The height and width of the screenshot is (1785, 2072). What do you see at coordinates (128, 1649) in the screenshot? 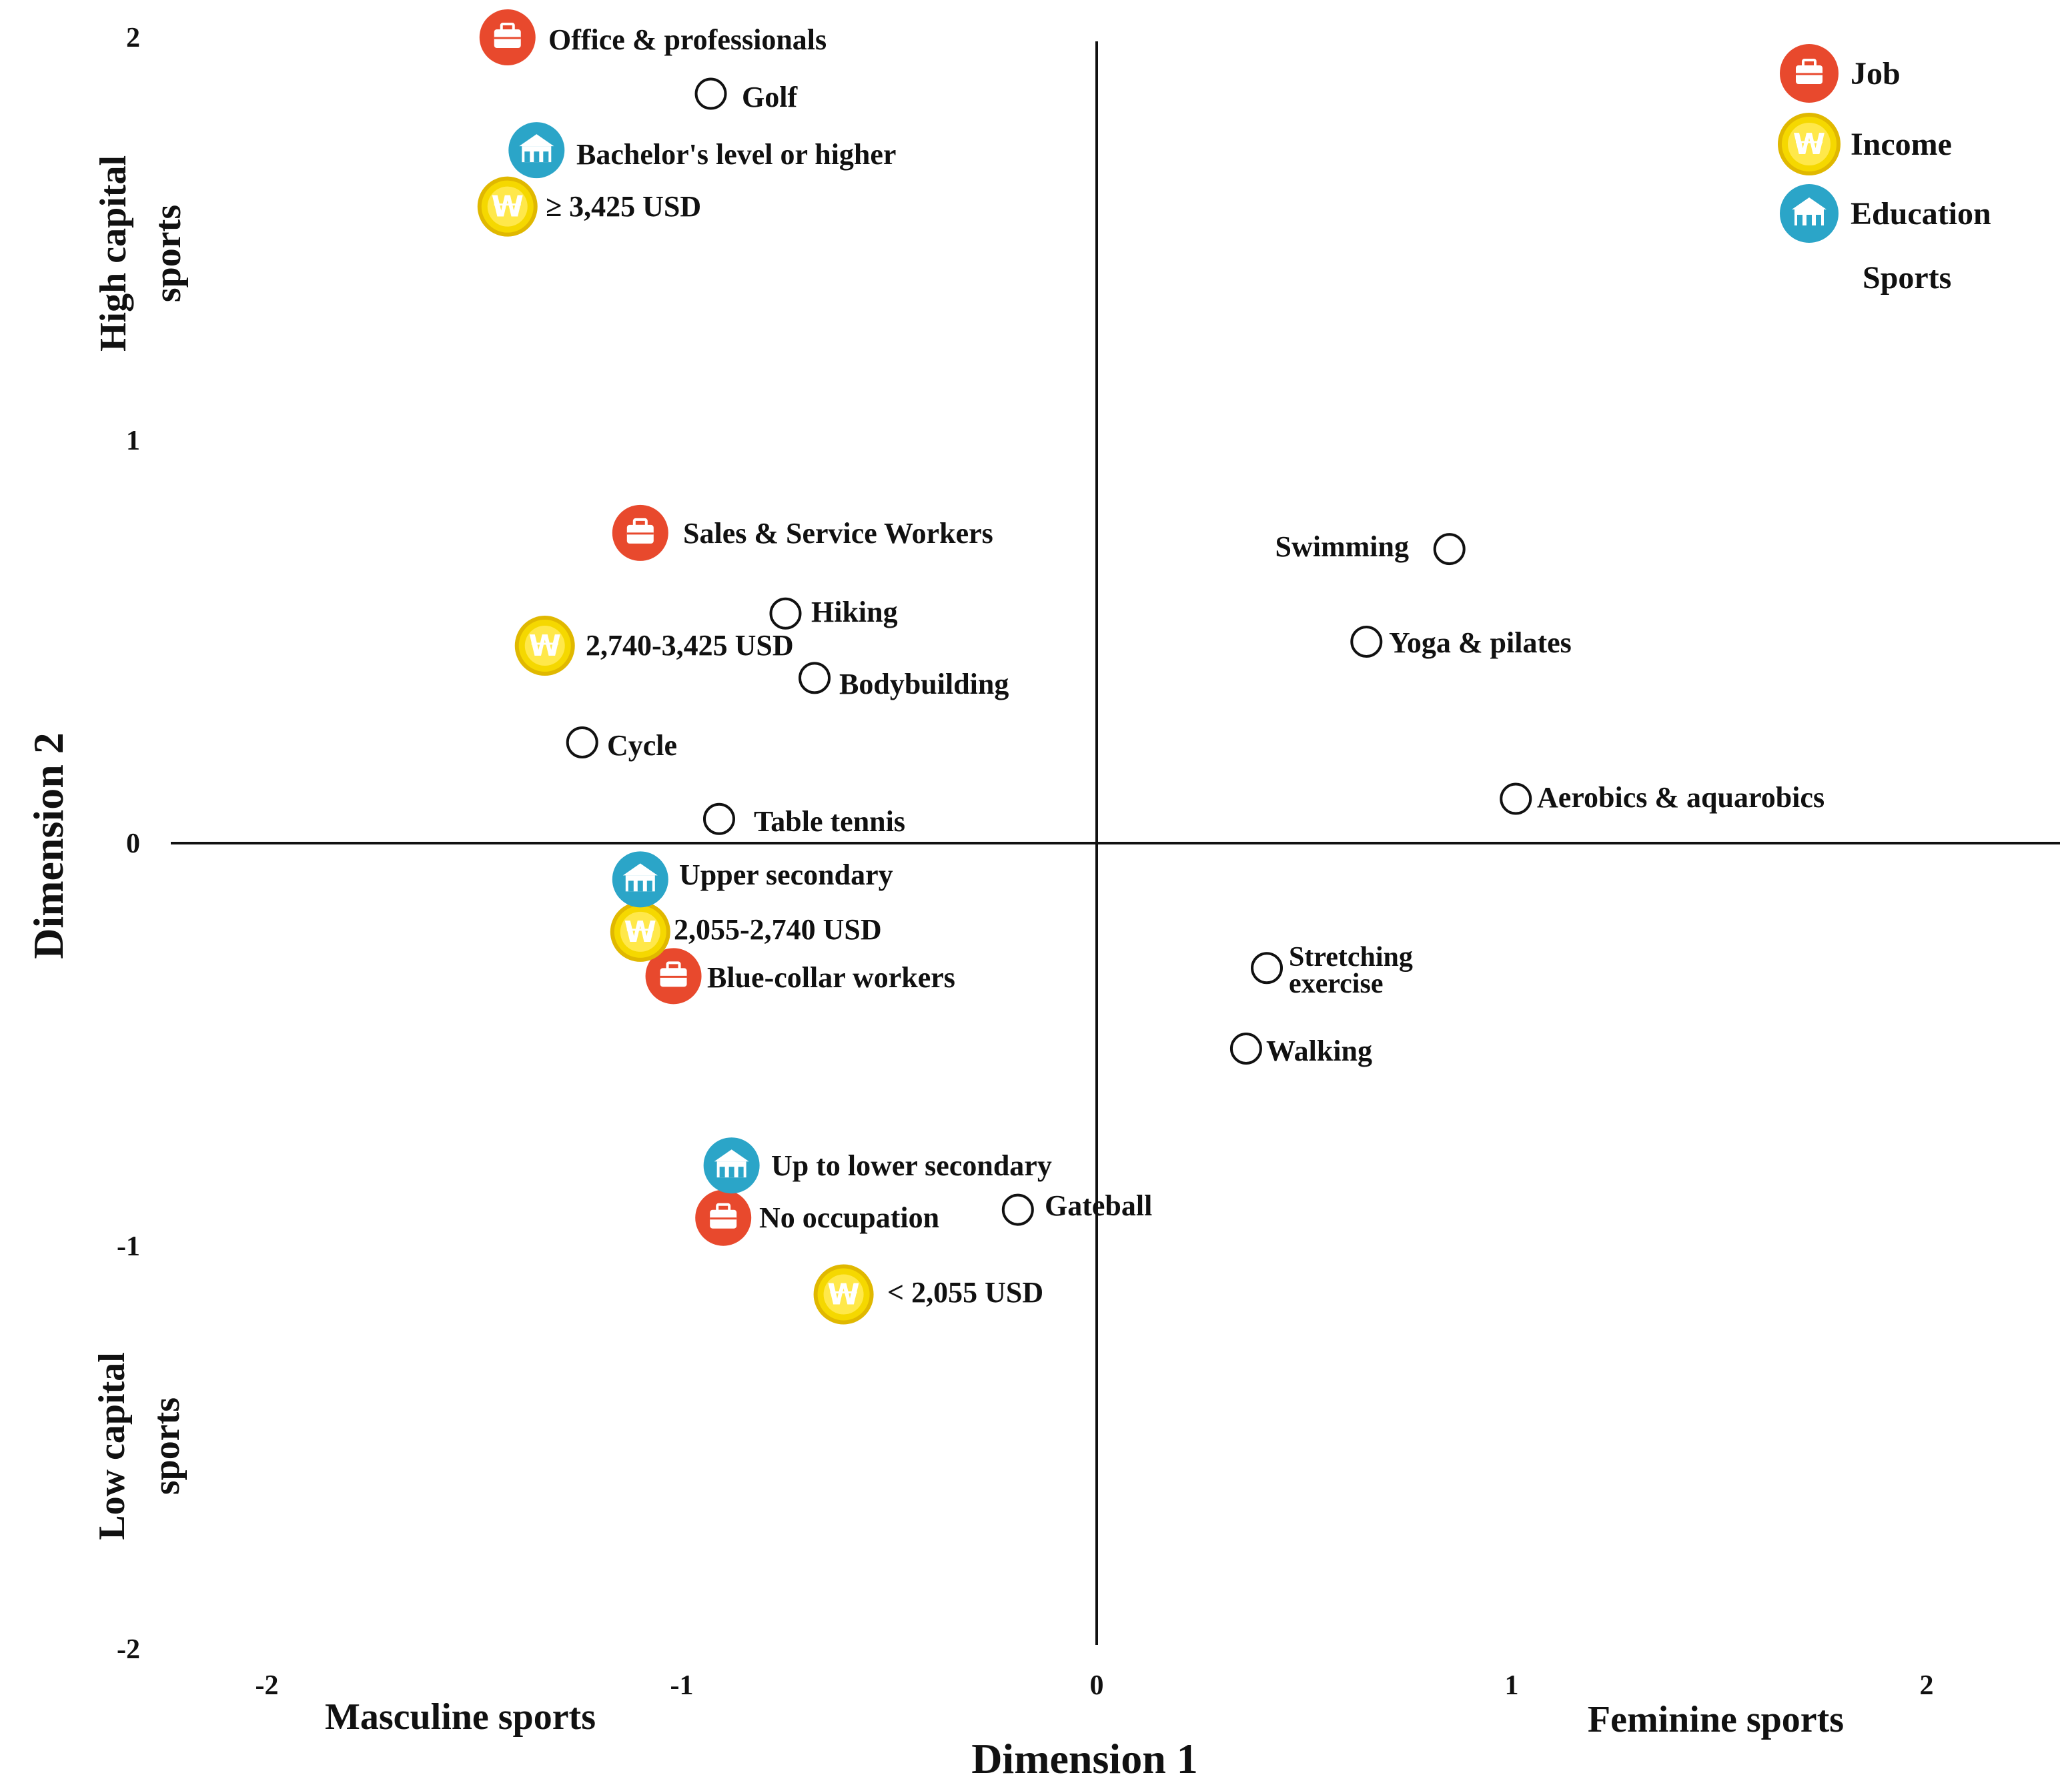
I see `y-tick-label: -2` at bounding box center [128, 1649].